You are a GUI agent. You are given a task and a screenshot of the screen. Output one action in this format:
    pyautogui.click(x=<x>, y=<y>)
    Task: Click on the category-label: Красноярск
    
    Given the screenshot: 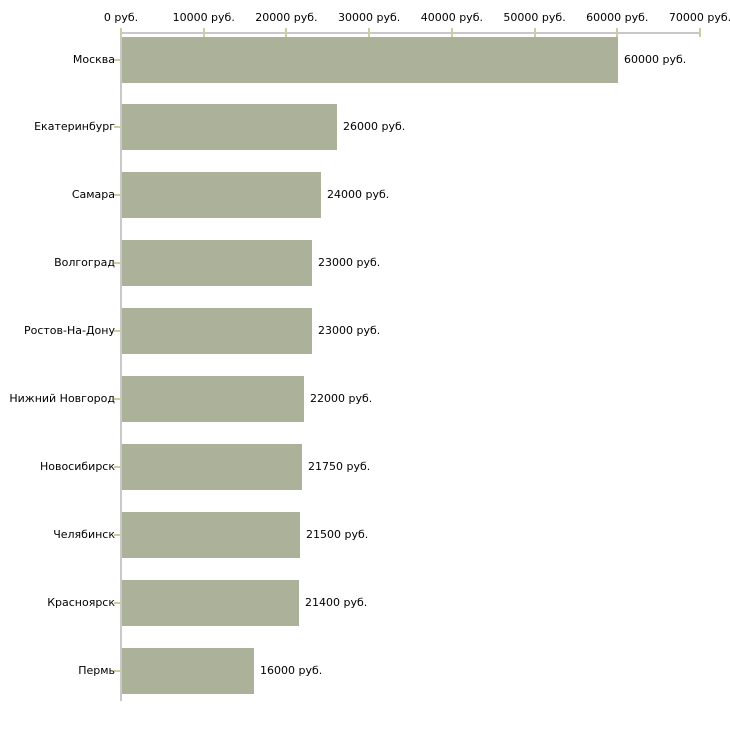 What is the action you would take?
    pyautogui.click(x=81, y=602)
    